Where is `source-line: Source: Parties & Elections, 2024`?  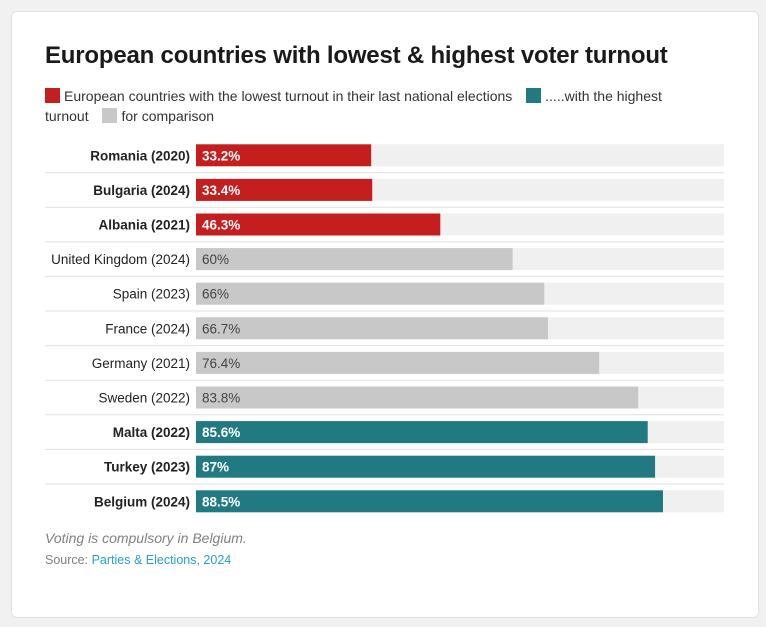
source-line: Source: Parties & Elections, 2024 is located at coordinates (138, 560).